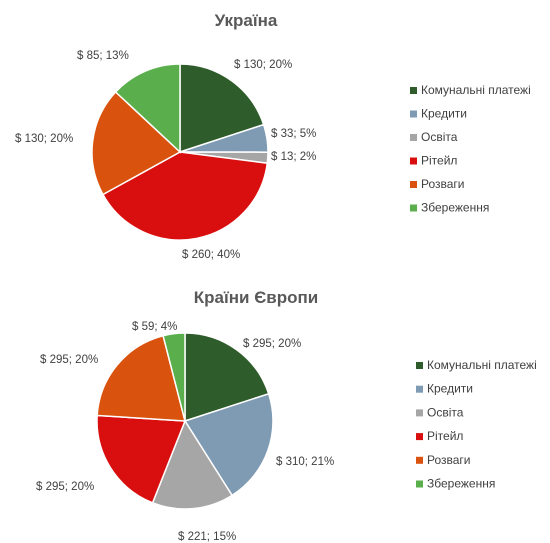 The height and width of the screenshot is (543, 550). I want to click on data-label-1: $ 295; 20%, so click(272, 344).